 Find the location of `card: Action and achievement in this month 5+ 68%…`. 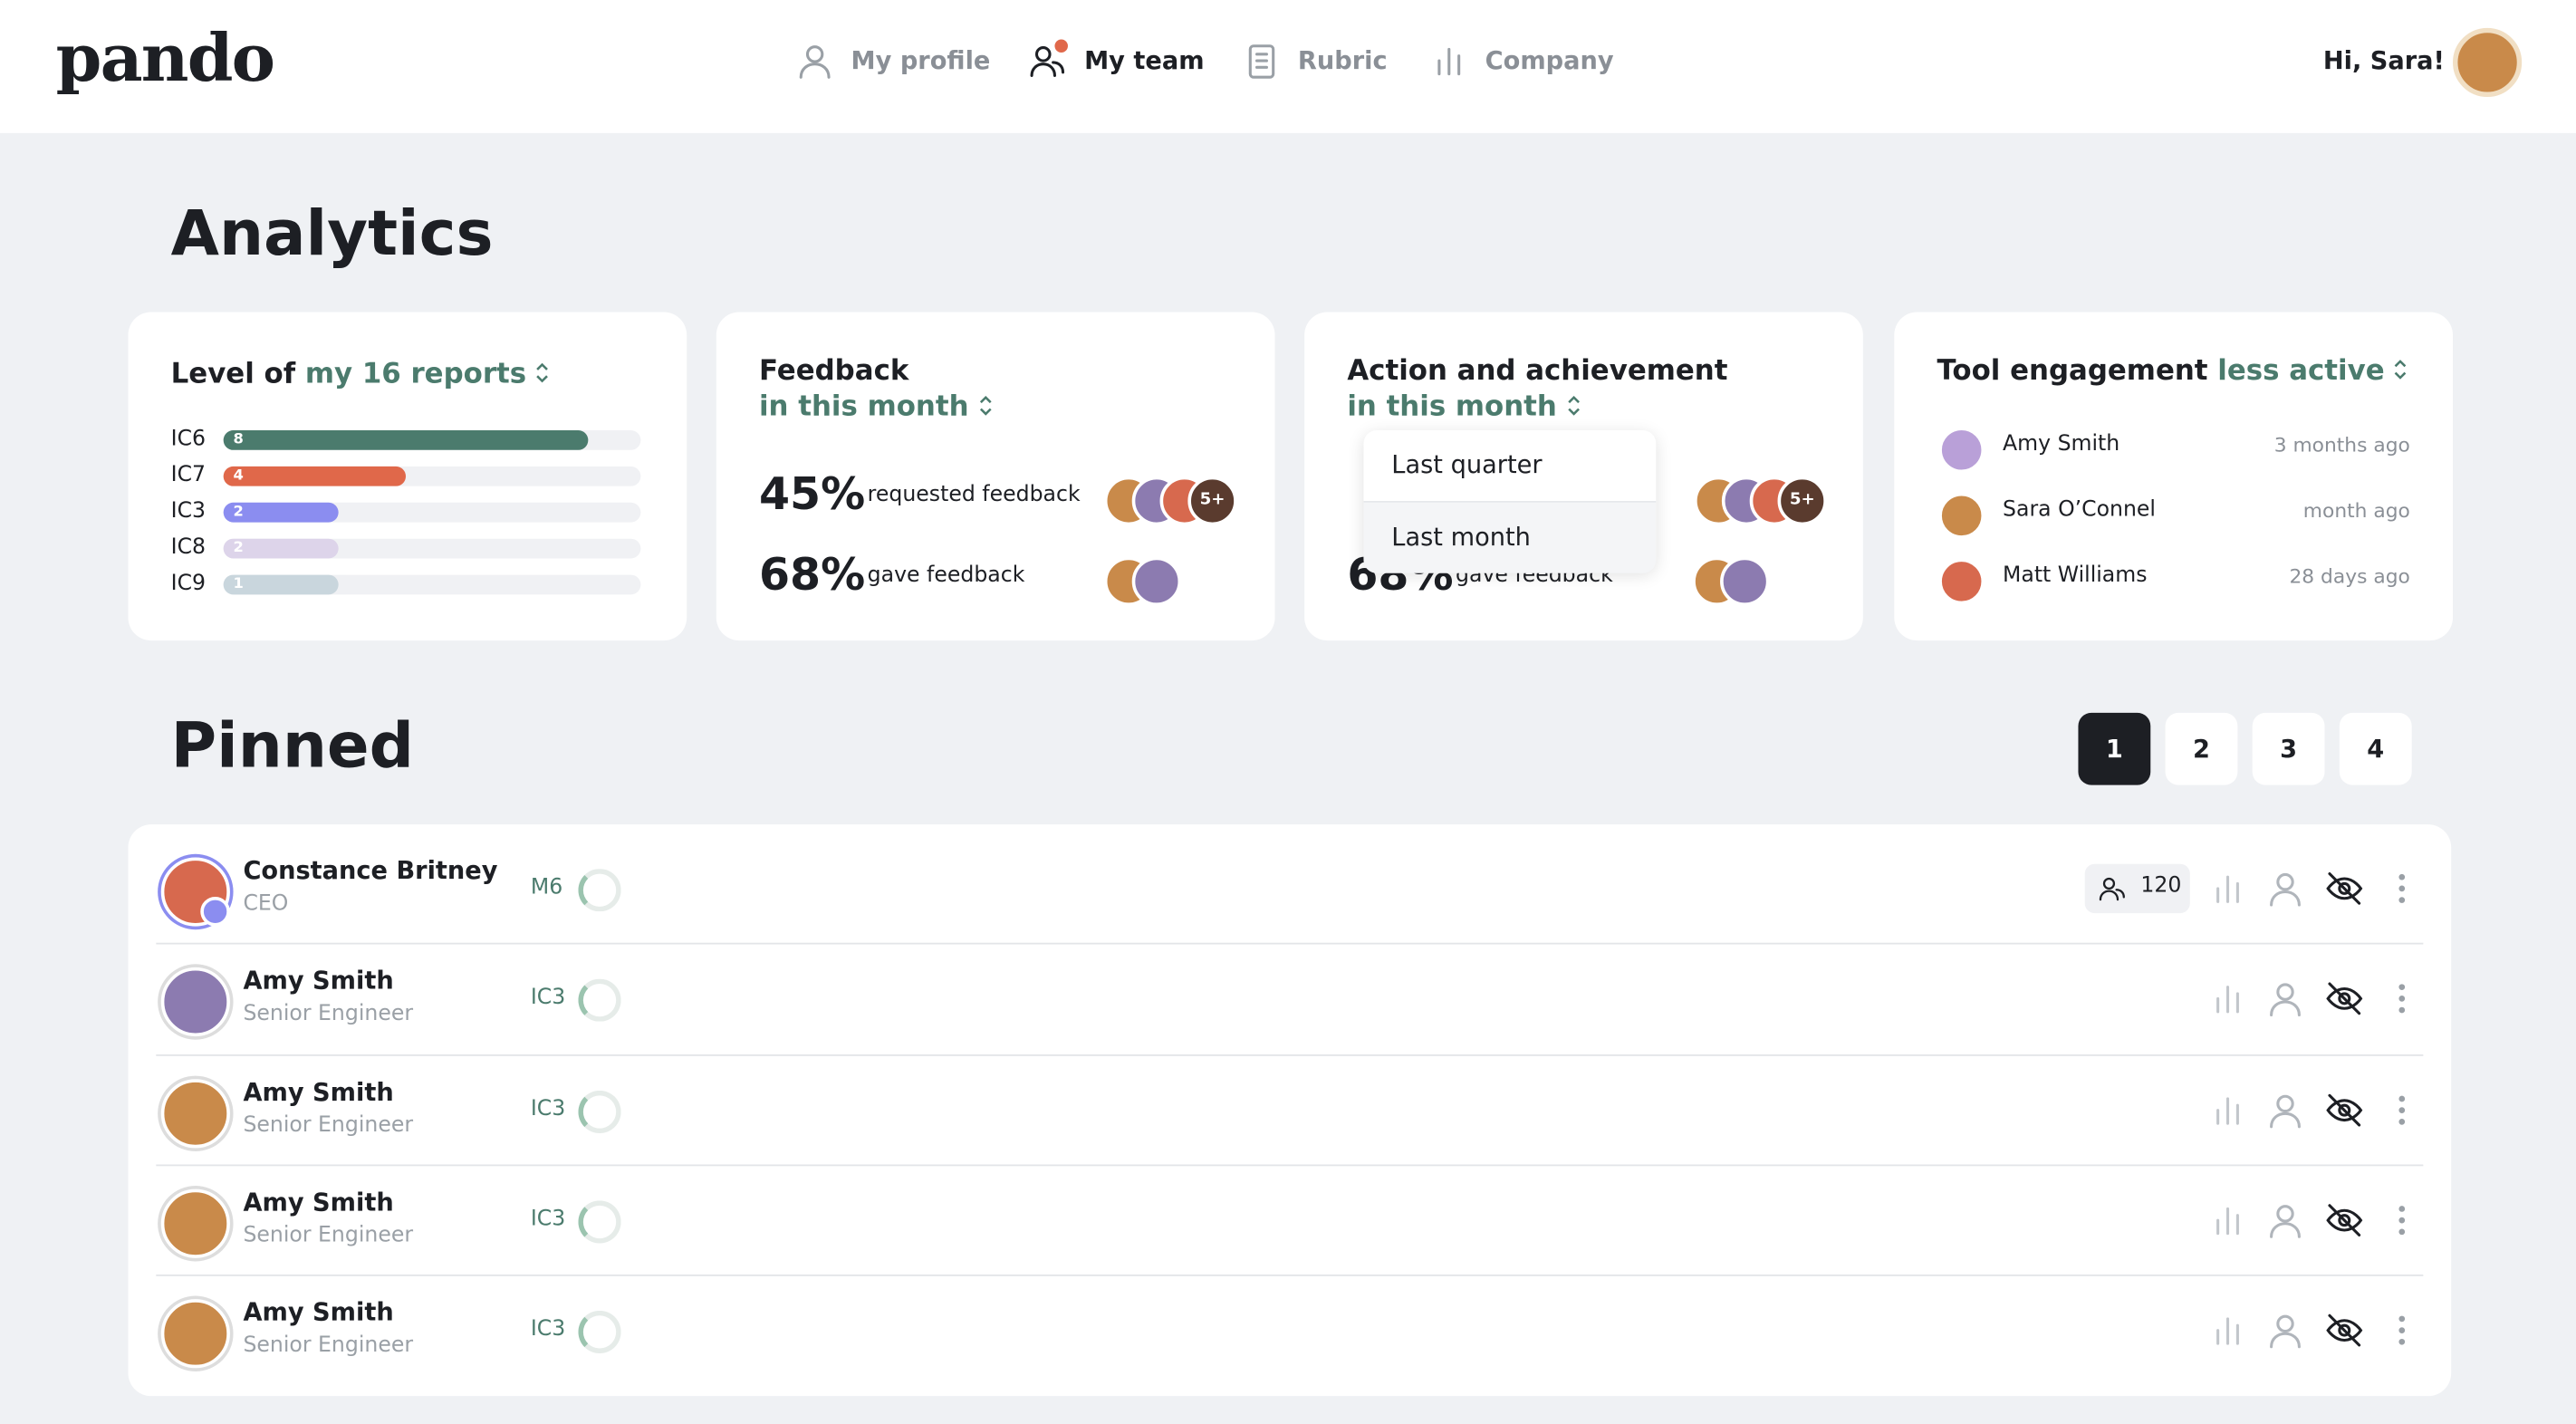

card: Action and achievement in this month 5+ 68%… is located at coordinates (1583, 477).